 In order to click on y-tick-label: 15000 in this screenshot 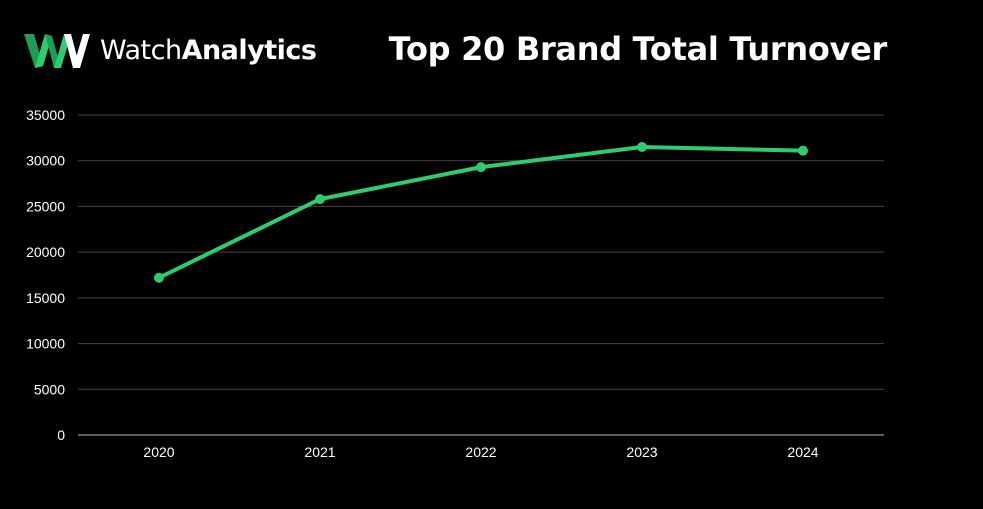, I will do `click(45, 298)`.